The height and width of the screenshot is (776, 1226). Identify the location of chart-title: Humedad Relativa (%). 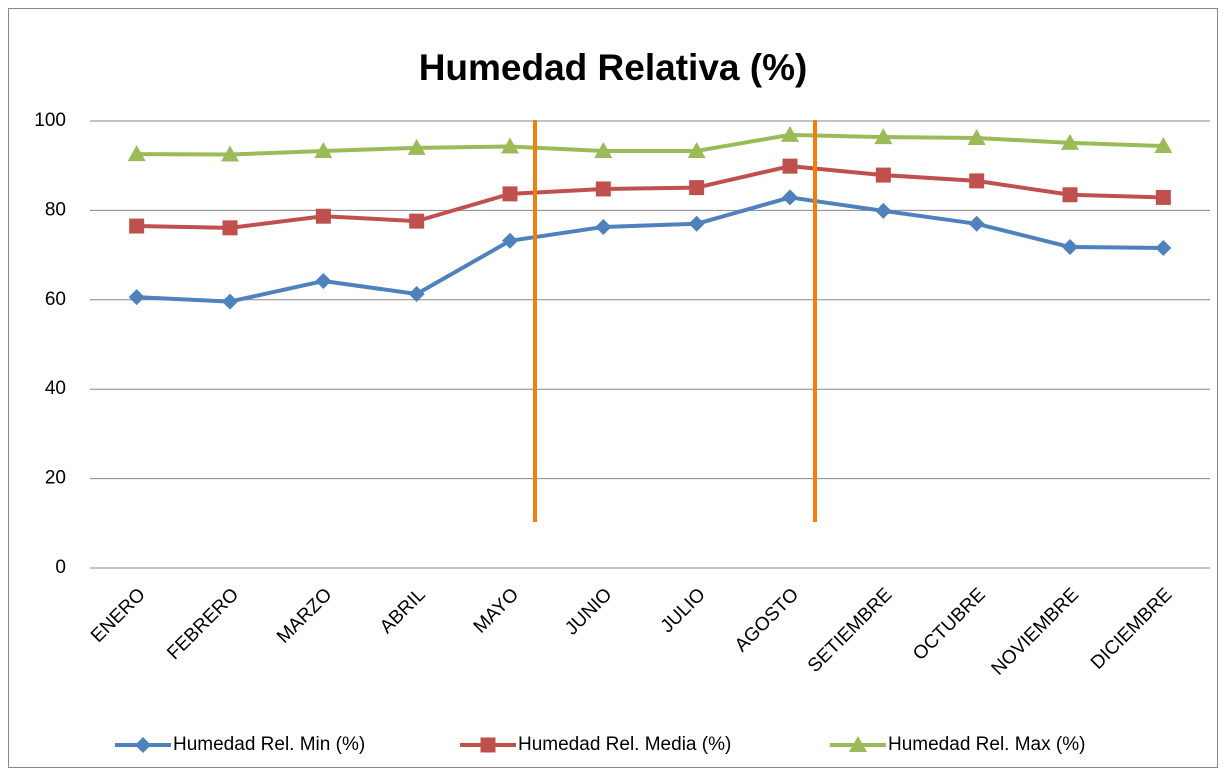
(613, 67).